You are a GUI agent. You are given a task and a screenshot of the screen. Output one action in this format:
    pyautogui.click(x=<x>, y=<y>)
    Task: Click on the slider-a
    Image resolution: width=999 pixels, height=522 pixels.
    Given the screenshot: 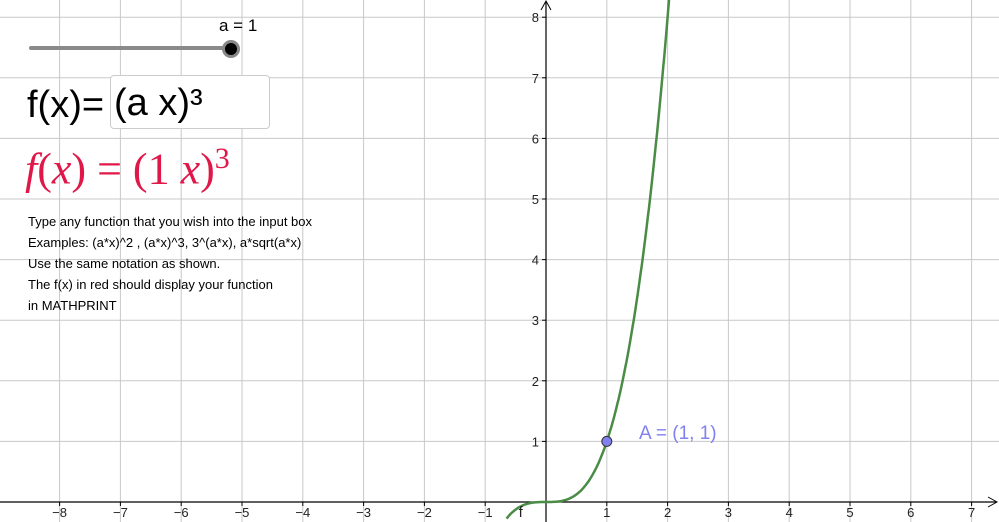 What is the action you would take?
    pyautogui.click(x=130, y=48)
    